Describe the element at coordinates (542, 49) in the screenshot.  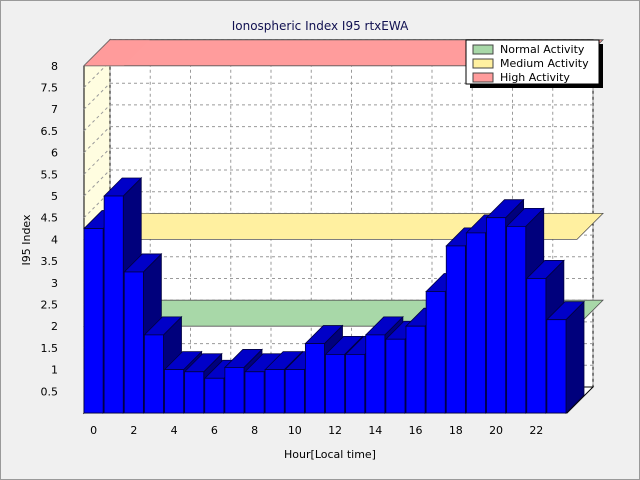
I see `legend-label: Normal Activity` at that location.